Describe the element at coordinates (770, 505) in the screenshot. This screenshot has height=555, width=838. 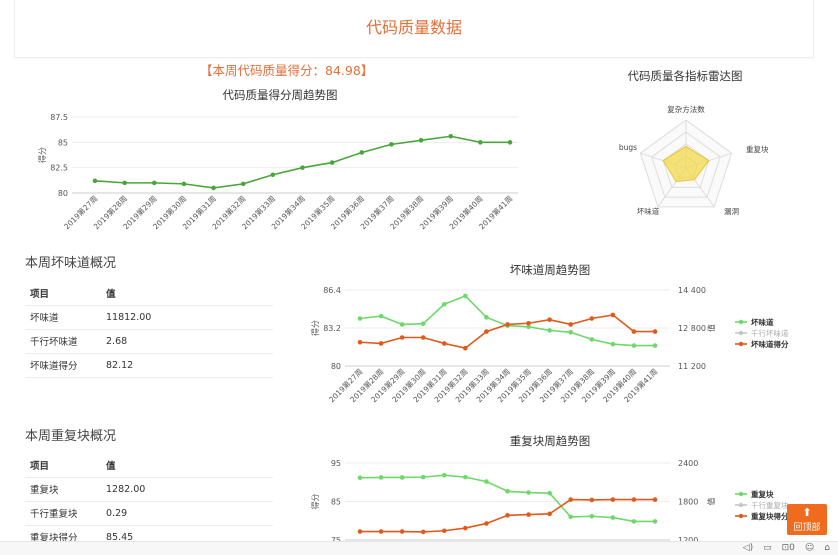
I see `legend-label: 千行重复块` at that location.